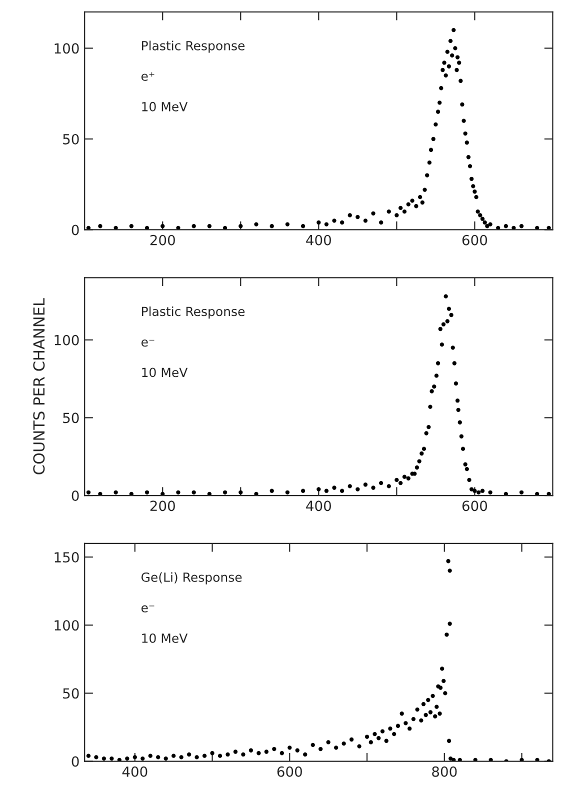  I want to click on annotation: e⁺, so click(147, 76).